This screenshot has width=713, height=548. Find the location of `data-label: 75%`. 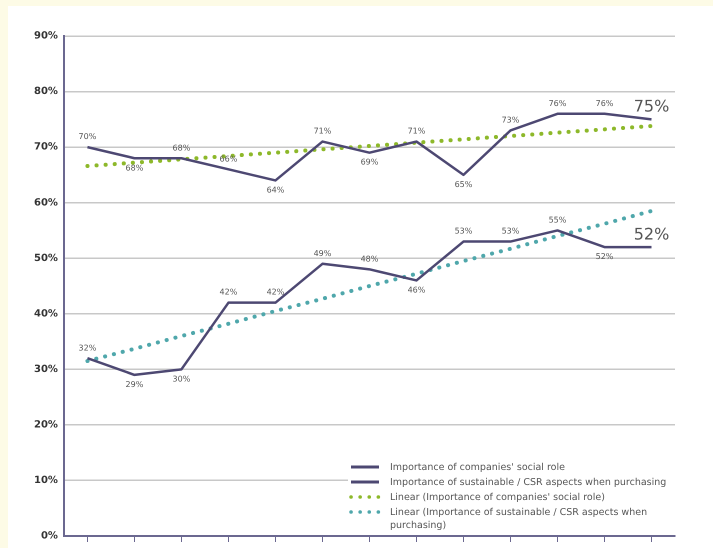

data-label: 75% is located at coordinates (652, 106).